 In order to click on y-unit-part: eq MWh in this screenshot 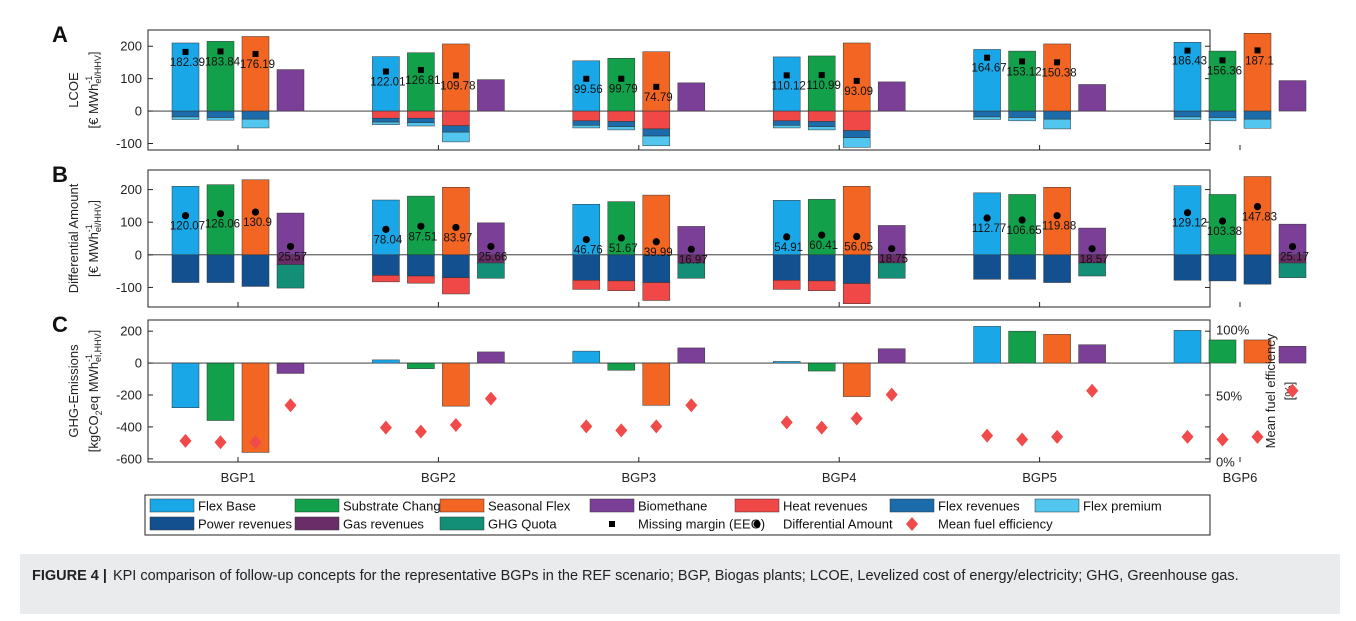, I will do `click(93, 386)`.